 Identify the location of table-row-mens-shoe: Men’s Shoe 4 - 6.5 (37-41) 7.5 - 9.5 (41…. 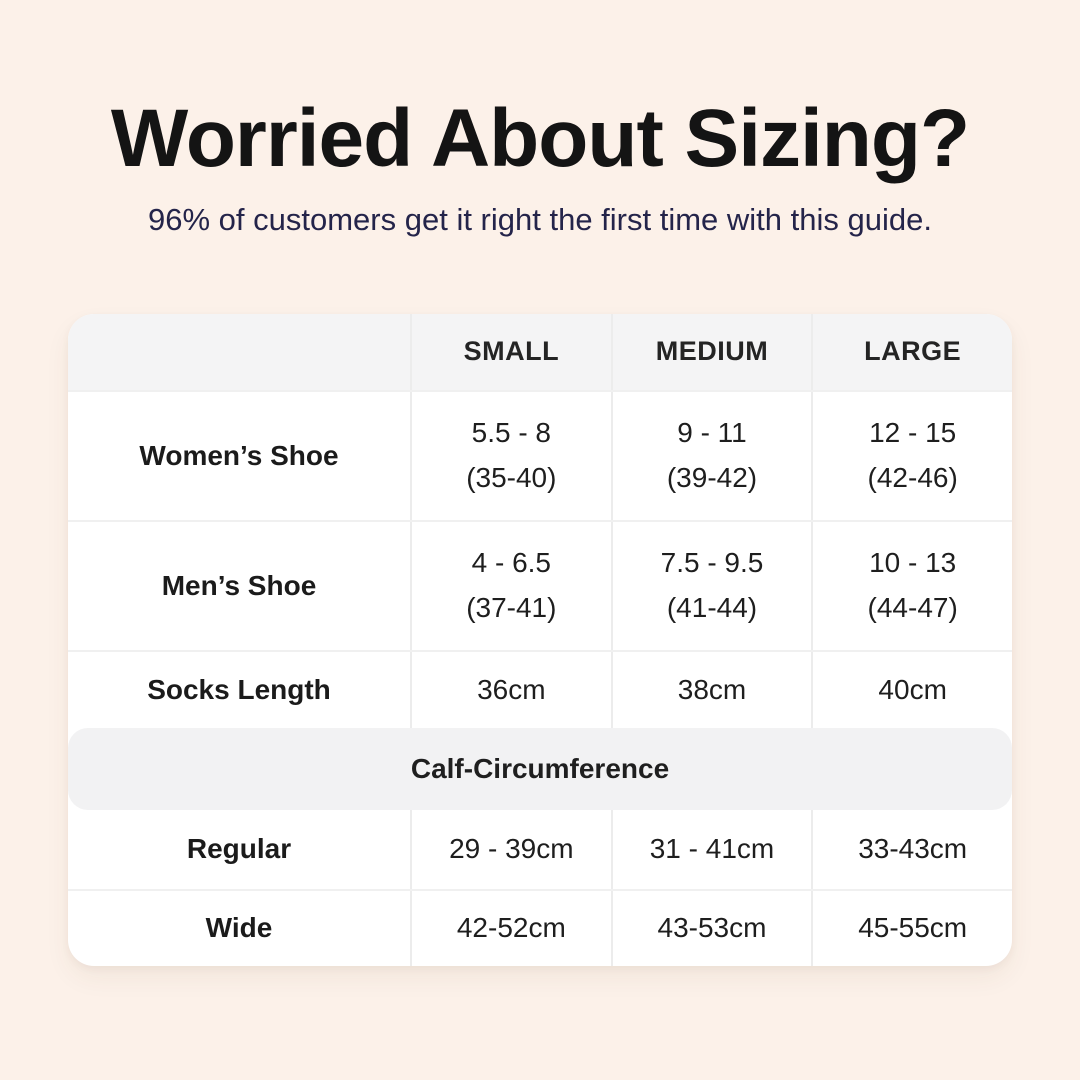
(540, 585).